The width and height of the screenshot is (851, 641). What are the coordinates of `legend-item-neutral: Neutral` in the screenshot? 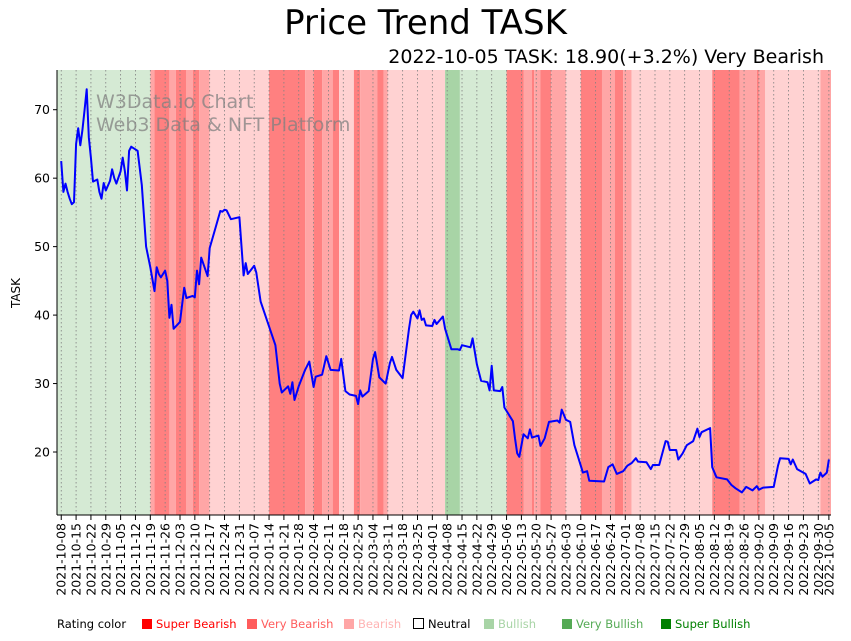 It's located at (441, 624).